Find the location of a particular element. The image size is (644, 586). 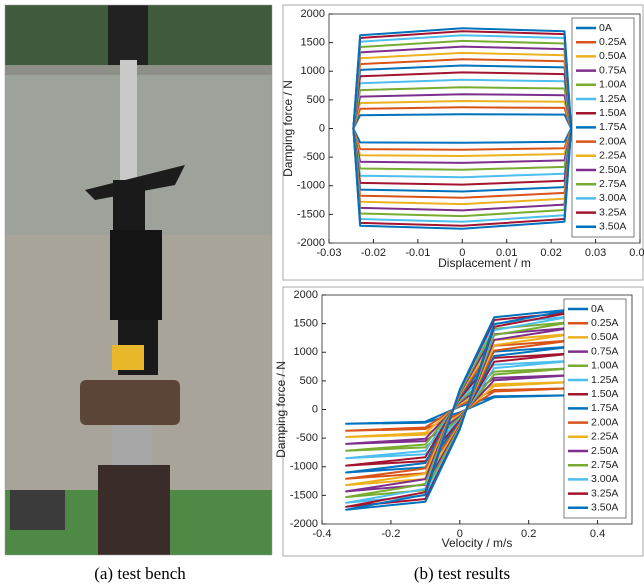

x-tick-label: -0.01 is located at coordinates (417, 253).